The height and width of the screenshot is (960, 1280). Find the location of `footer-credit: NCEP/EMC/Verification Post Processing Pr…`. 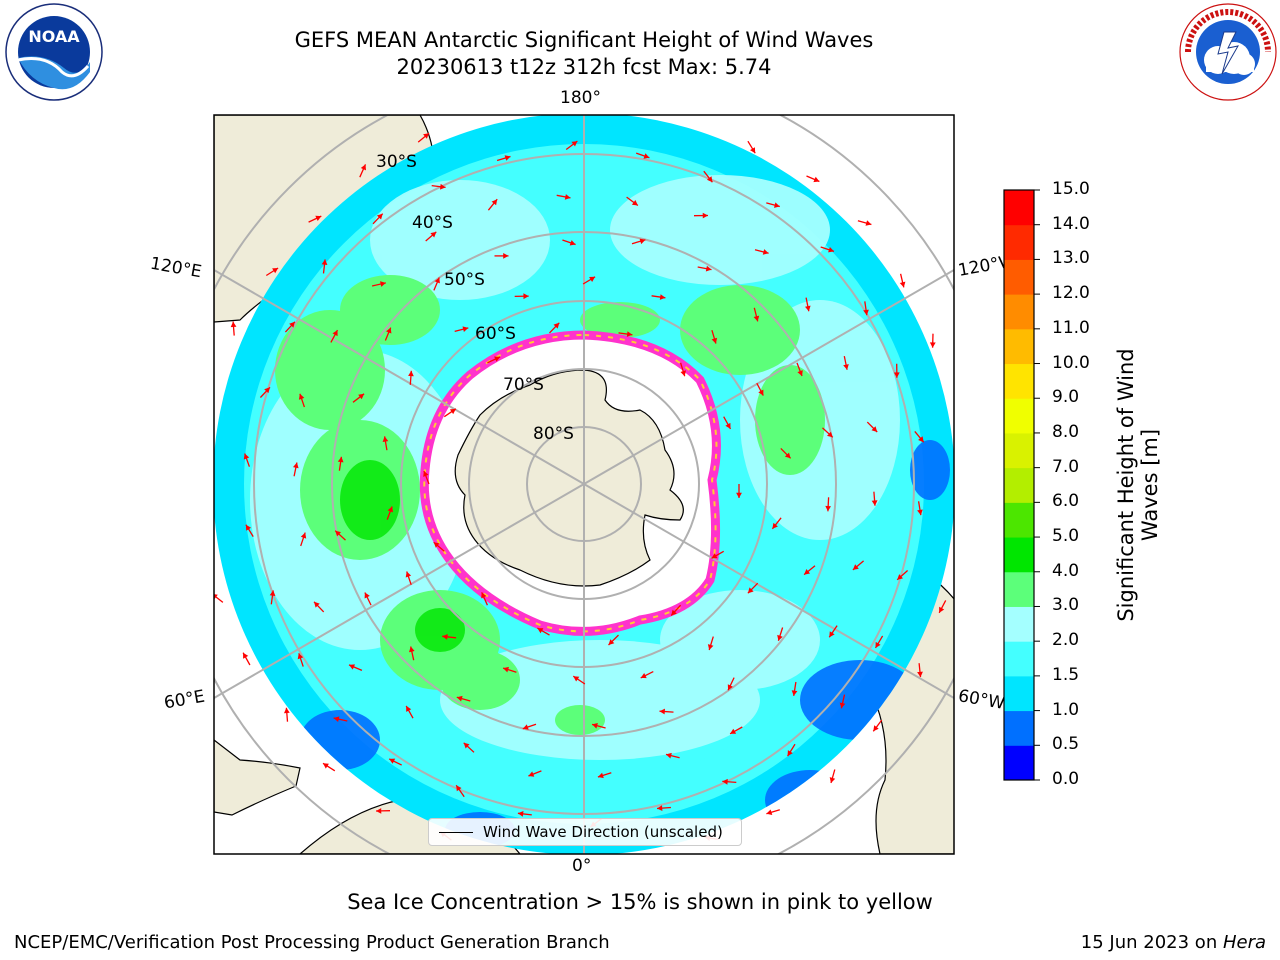

footer-credit: NCEP/EMC/Verification Post Processing Pr… is located at coordinates (312, 942).